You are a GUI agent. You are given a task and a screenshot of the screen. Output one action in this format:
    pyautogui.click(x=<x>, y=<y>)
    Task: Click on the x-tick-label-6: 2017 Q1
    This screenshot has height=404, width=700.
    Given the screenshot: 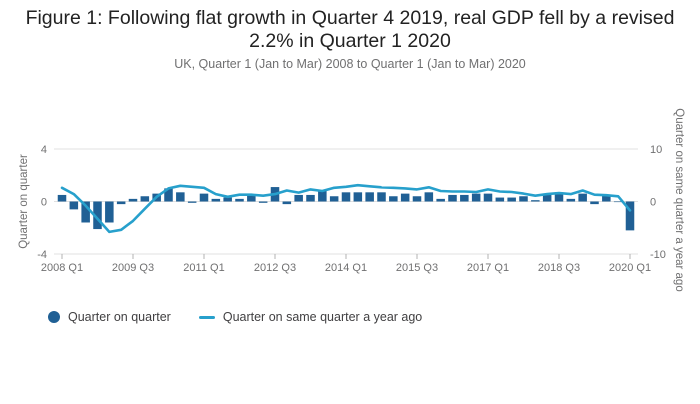 What is the action you would take?
    pyautogui.click(x=488, y=268)
    